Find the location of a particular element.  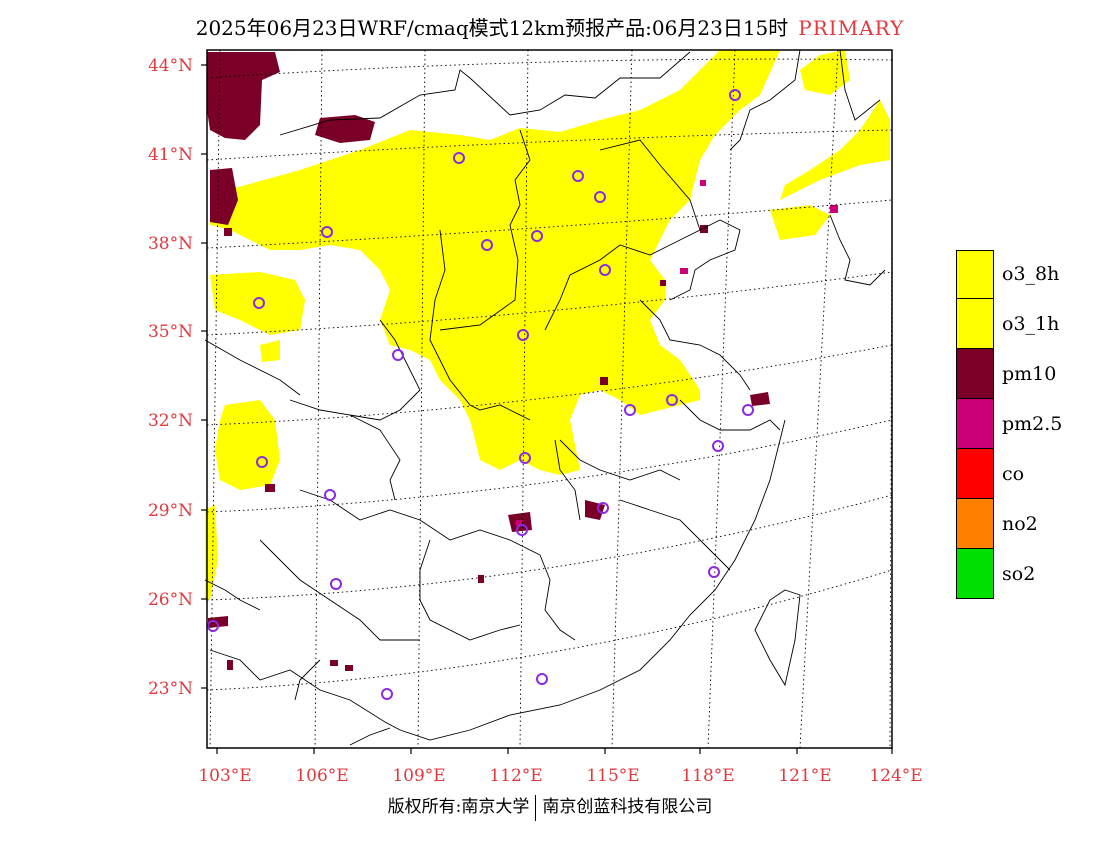

legend-item-no2: no2 is located at coordinates (1009, 524).